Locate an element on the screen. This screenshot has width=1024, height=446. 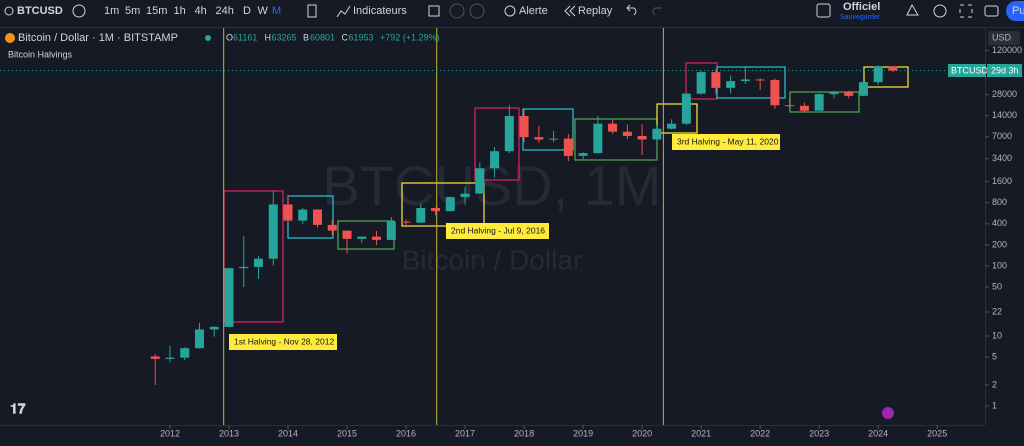
interval: 15m is located at coordinates (156, 11).